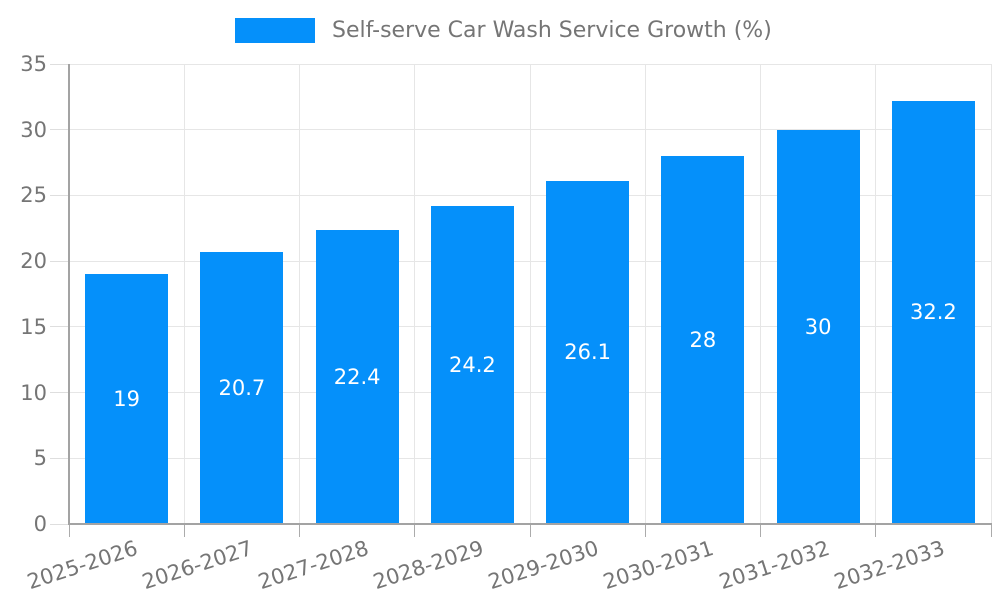 The height and width of the screenshot is (600, 1000). I want to click on bar-value-label: 22.4, so click(357, 376).